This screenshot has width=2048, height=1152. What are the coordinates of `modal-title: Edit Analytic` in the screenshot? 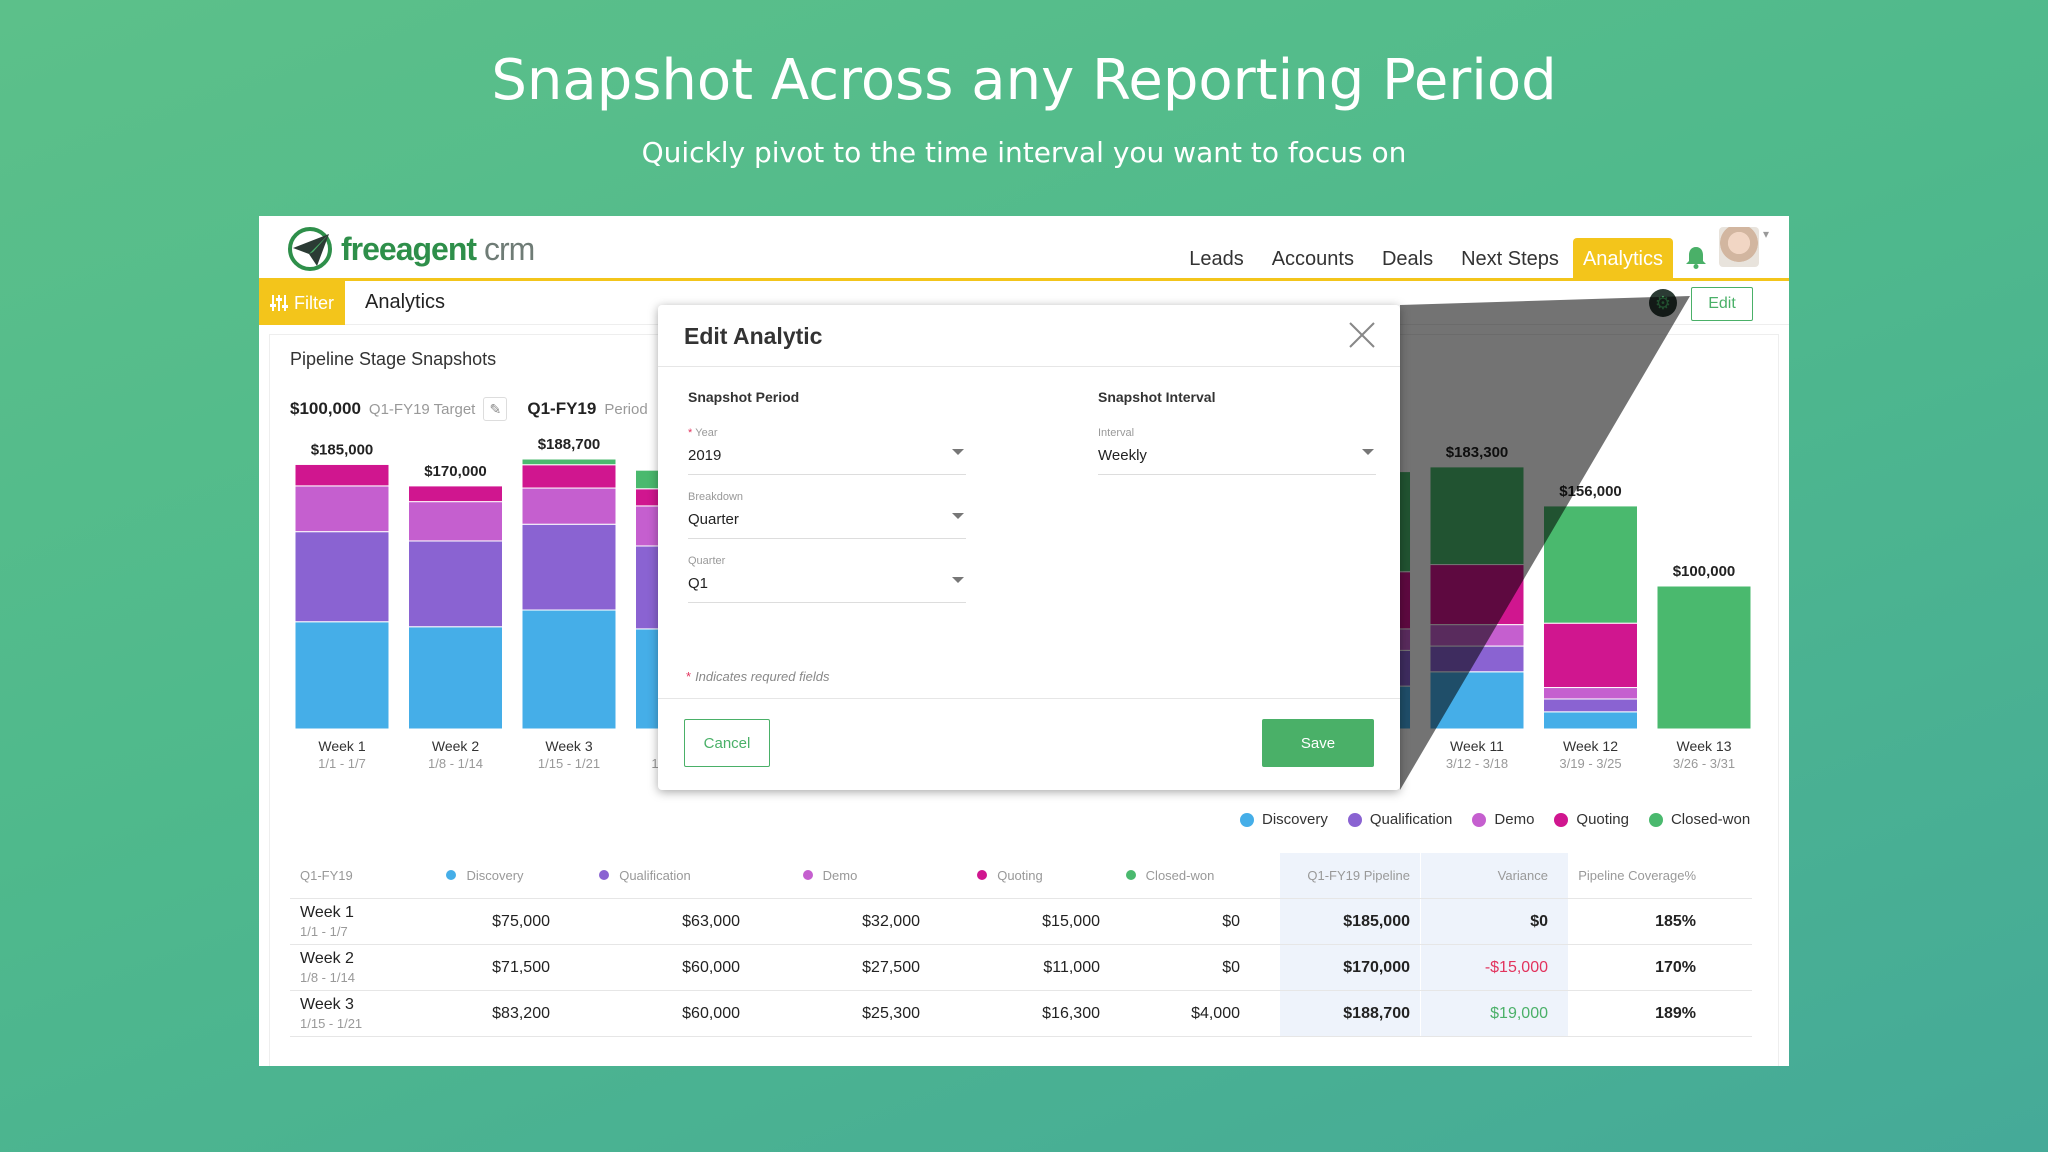 It's located at (753, 336).